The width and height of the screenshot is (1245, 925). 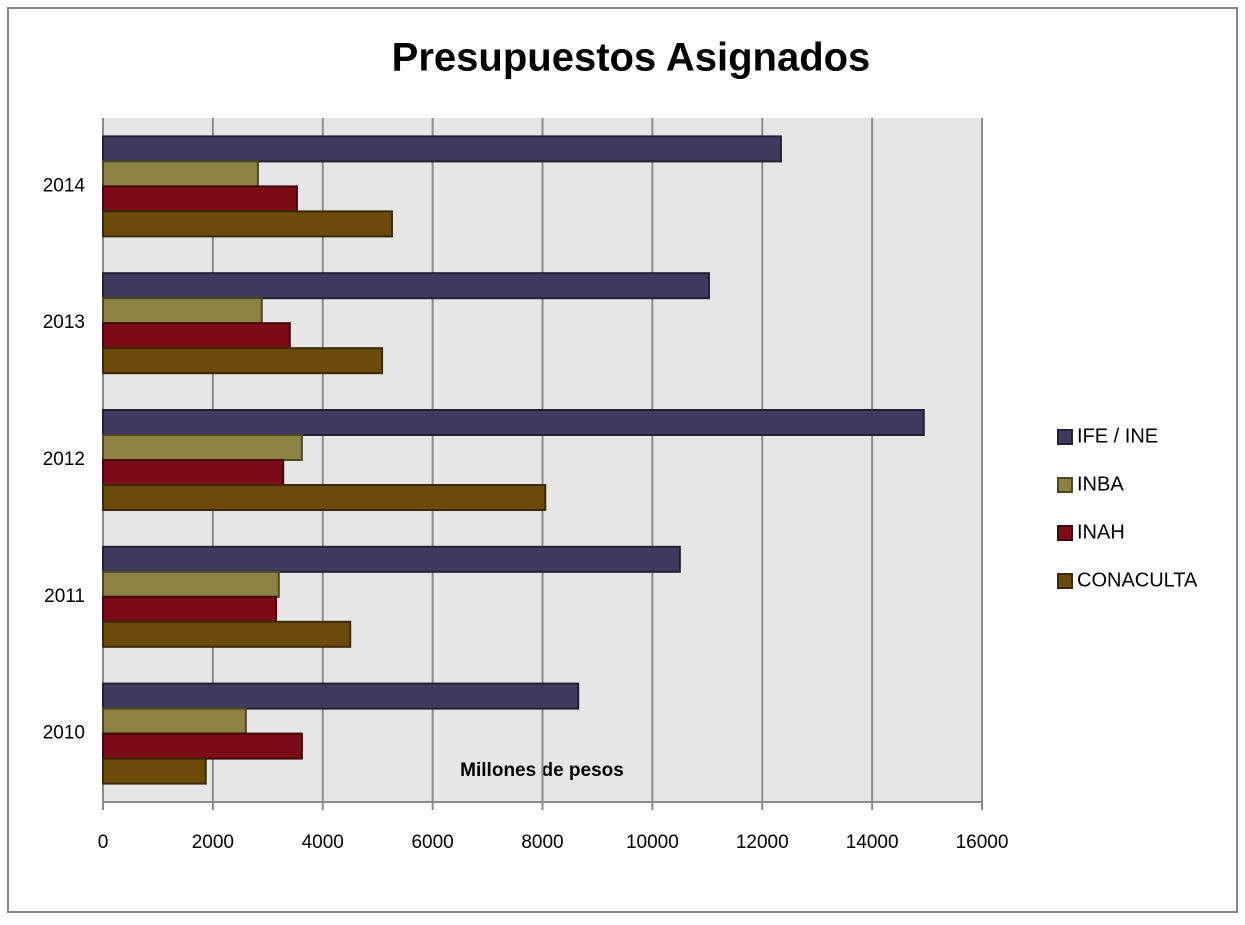 I want to click on legend-label: IFE / INE, so click(x=1117, y=436).